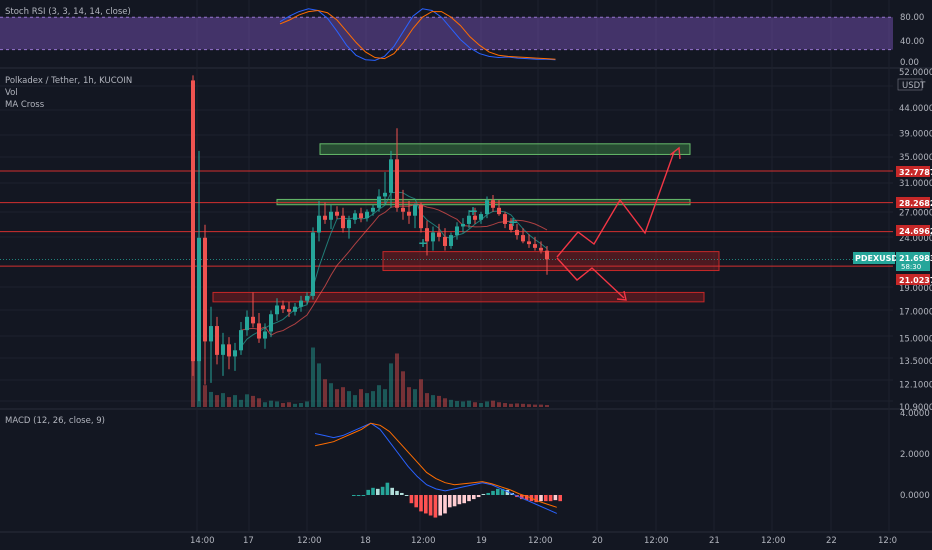 The height and width of the screenshot is (550, 932). I want to click on stoch-band, so click(446, 33).